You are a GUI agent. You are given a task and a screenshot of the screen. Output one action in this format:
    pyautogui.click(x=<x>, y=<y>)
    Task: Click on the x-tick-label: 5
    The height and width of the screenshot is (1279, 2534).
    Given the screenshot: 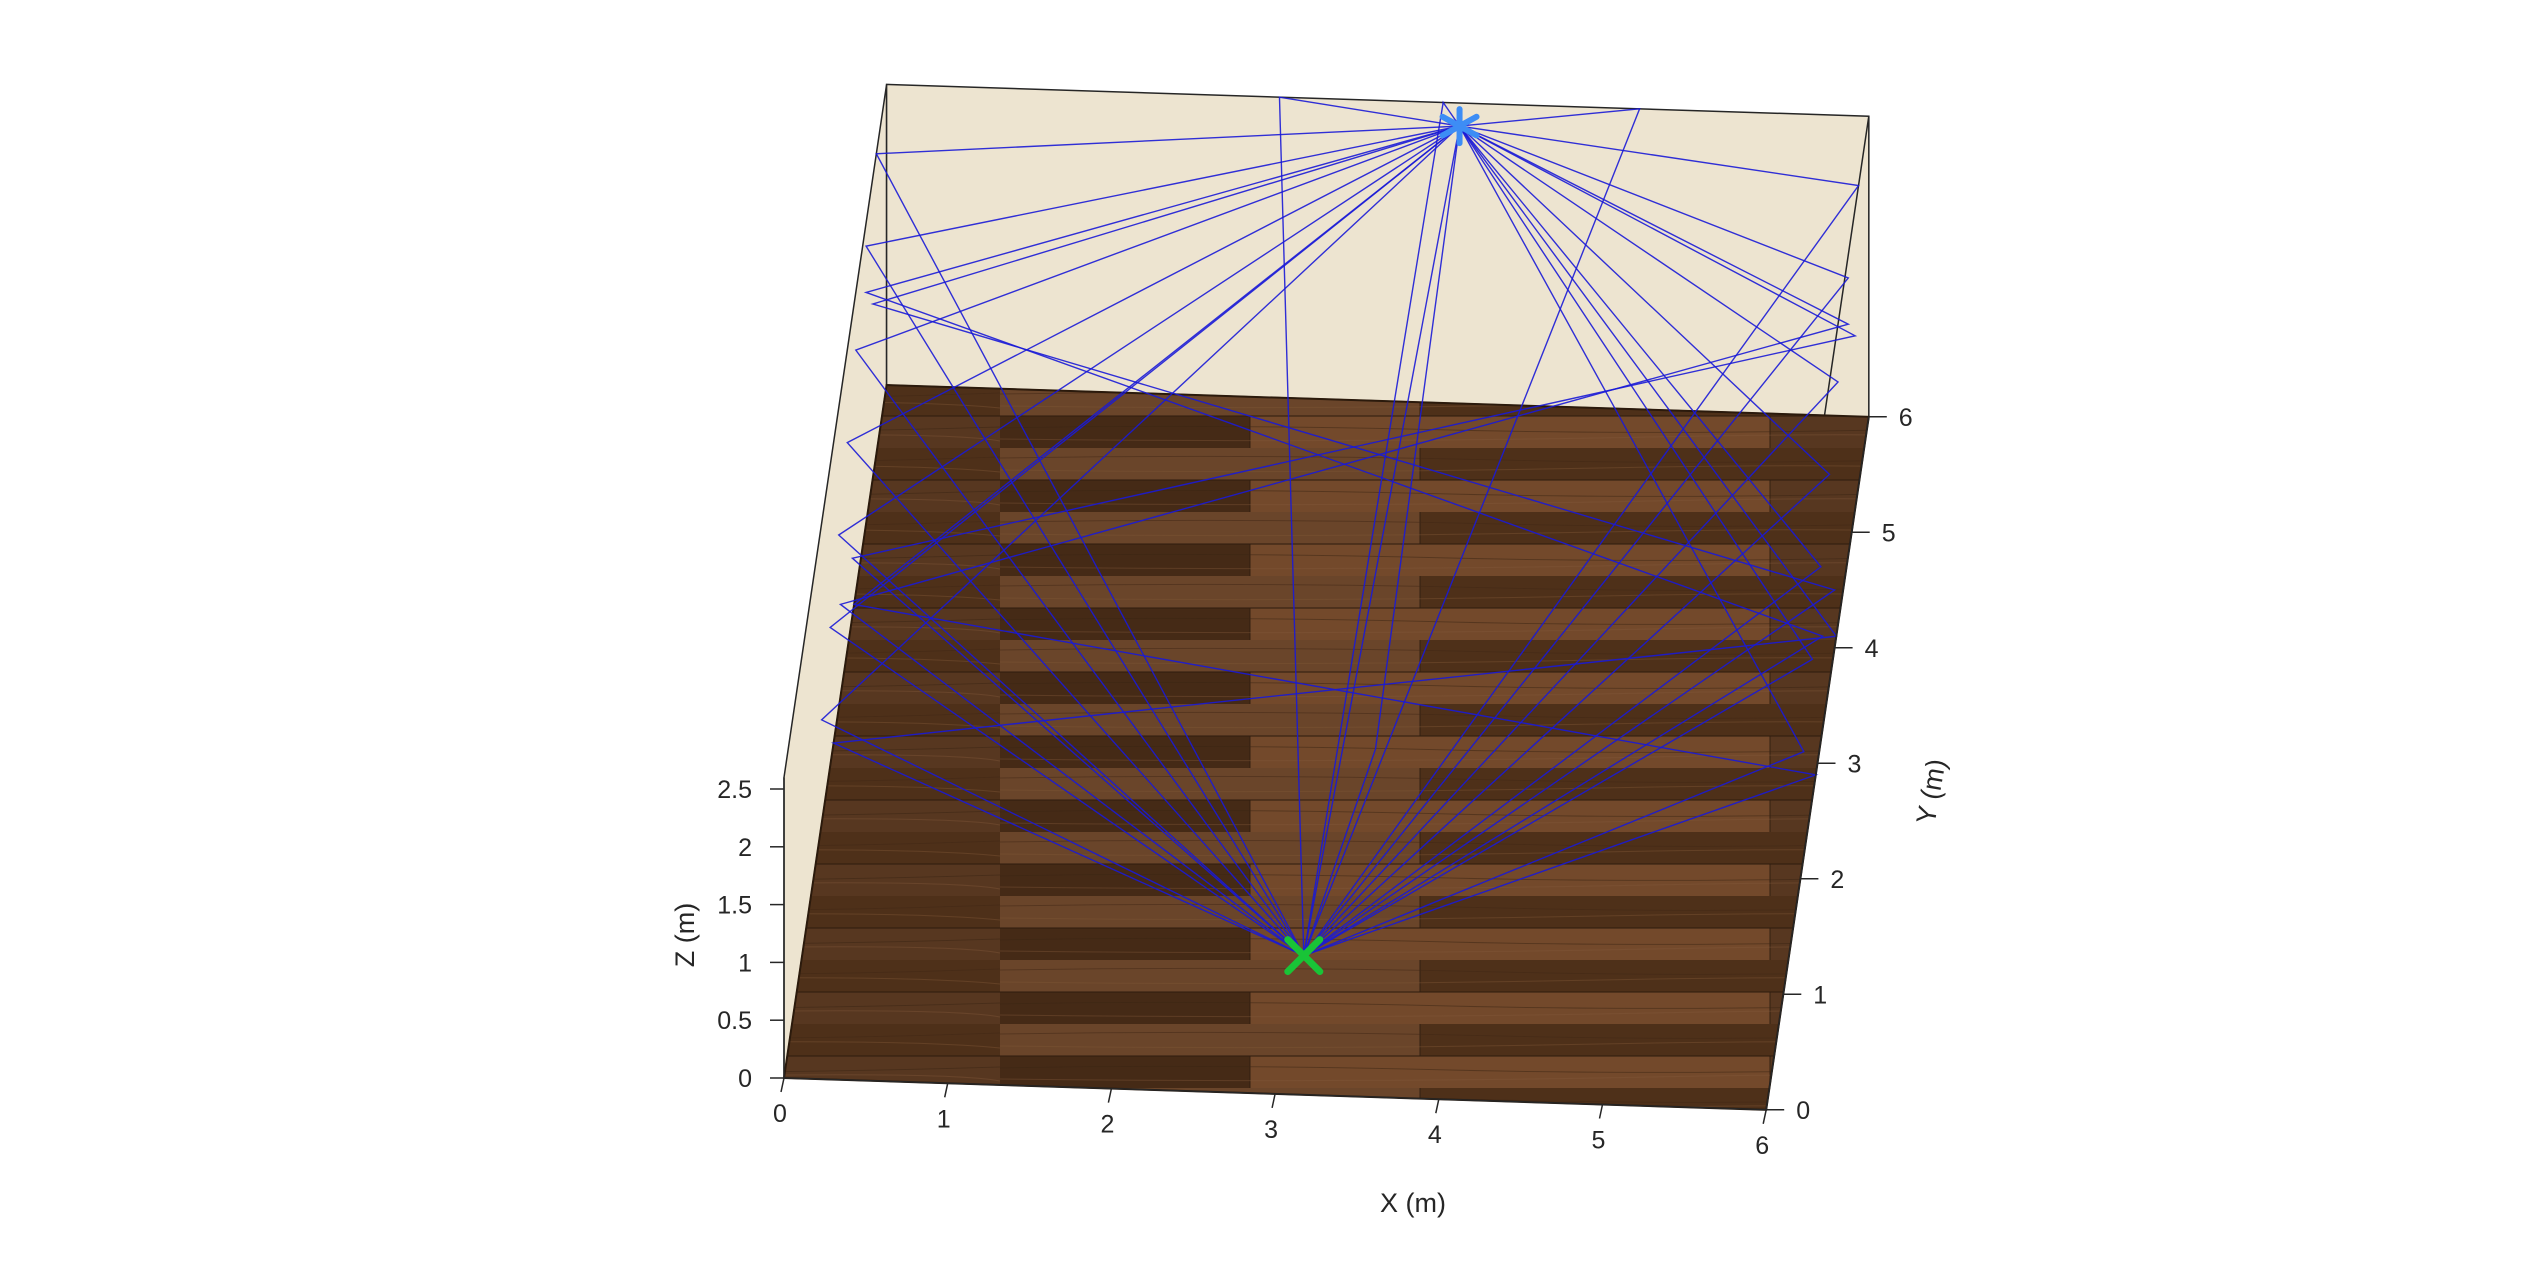 What is the action you would take?
    pyautogui.click(x=1599, y=1141)
    